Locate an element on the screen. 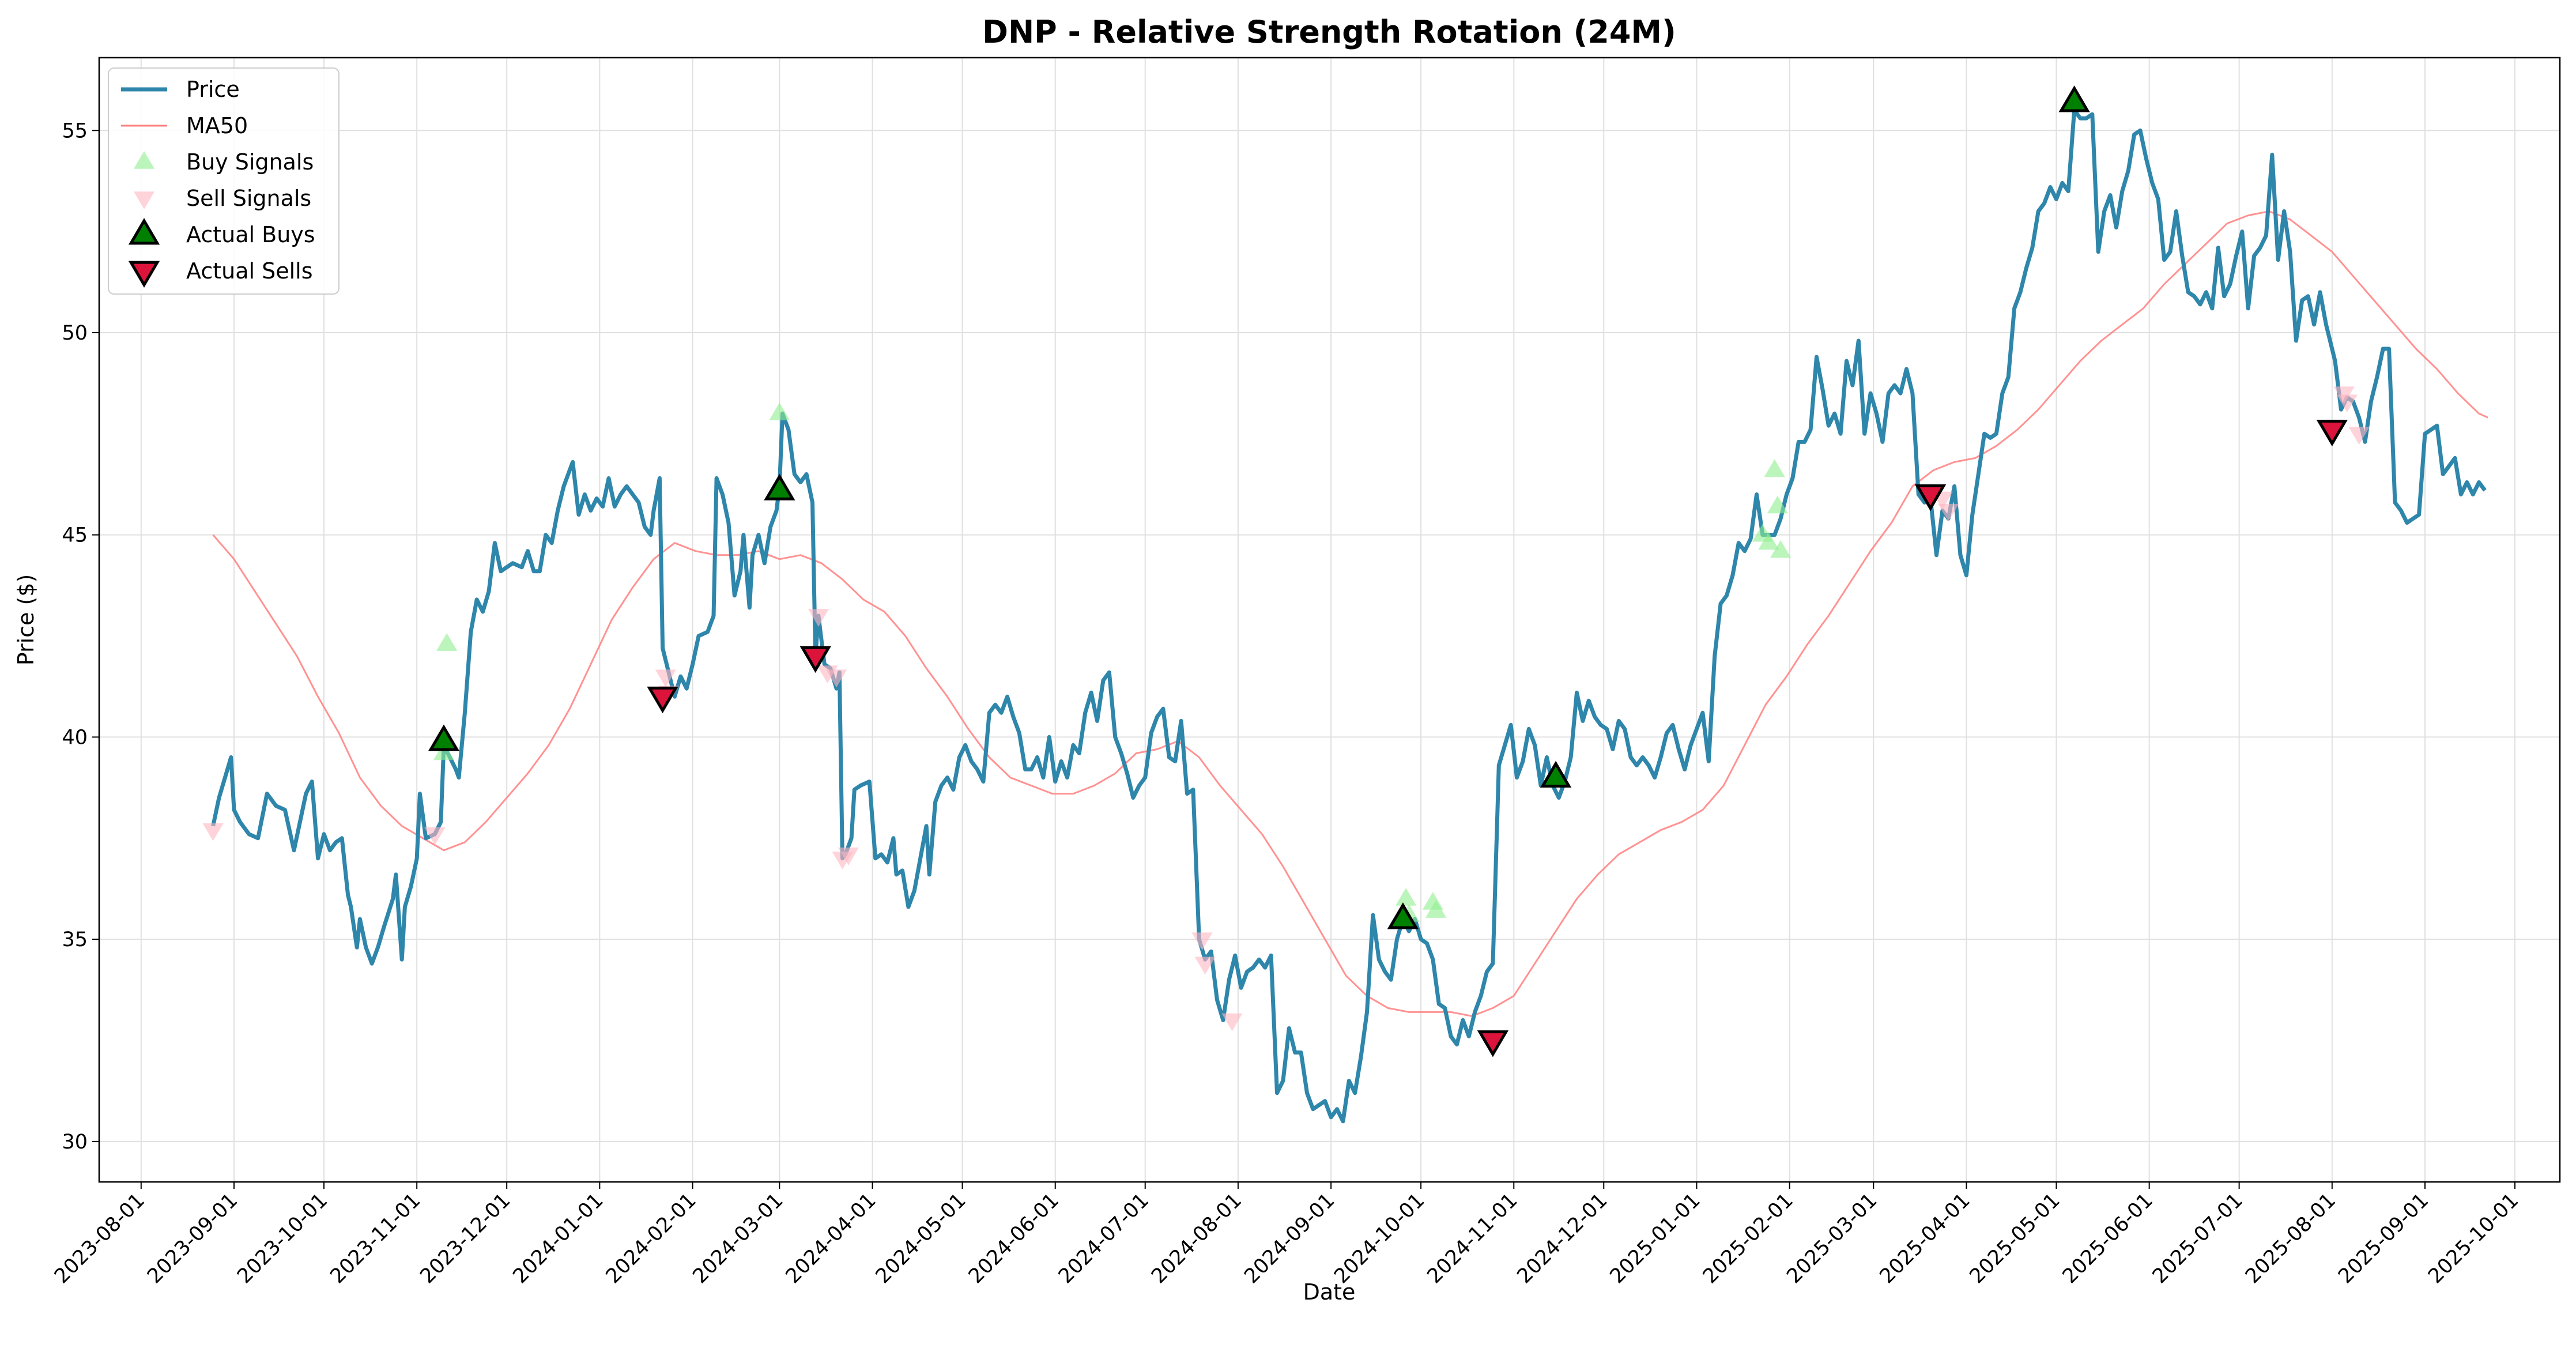 The height and width of the screenshot is (1367, 2576). y-tick-label: 35 is located at coordinates (75, 940).